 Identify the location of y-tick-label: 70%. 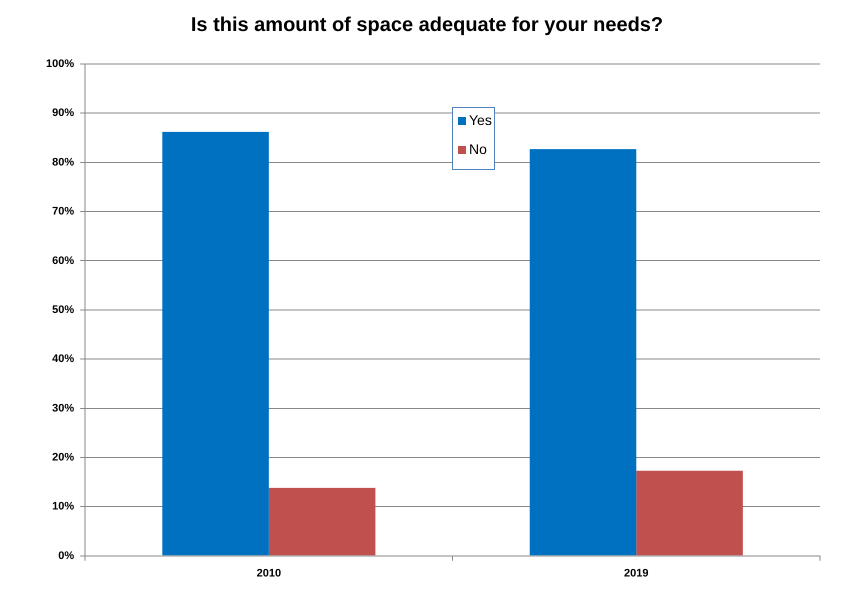
(63, 212).